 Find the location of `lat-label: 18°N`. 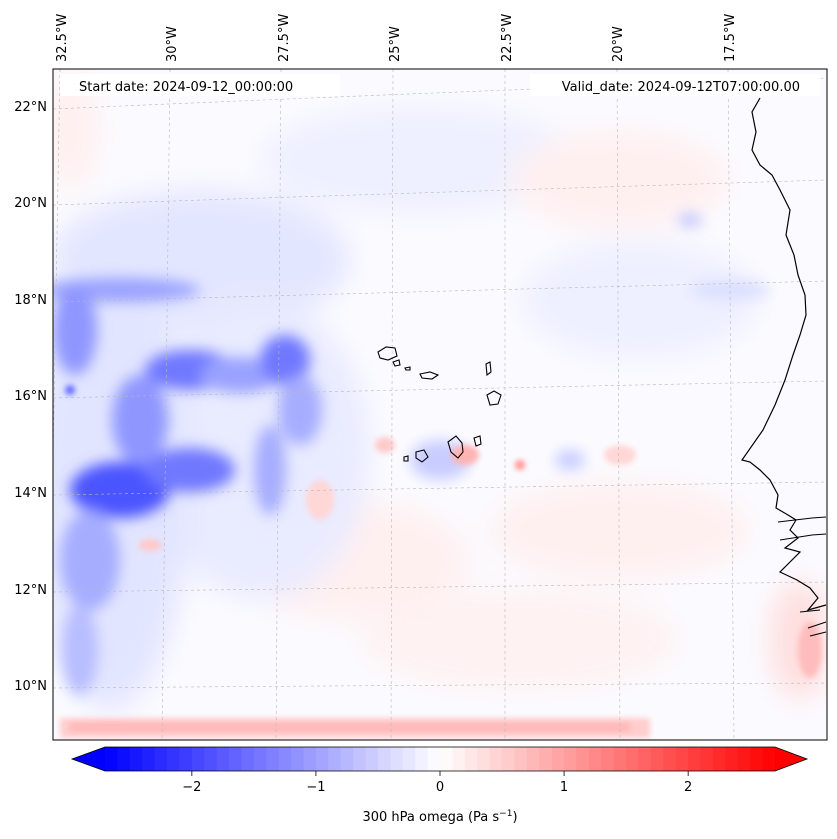

lat-label: 18°N is located at coordinates (30, 300).